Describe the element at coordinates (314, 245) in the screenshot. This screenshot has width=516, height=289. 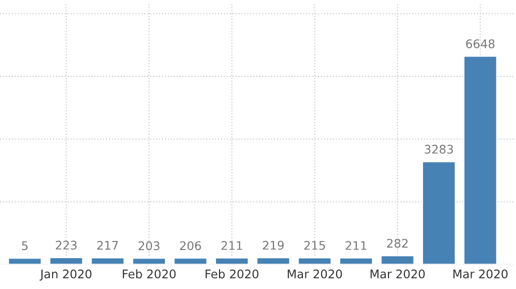
I see `data-label: 215` at that location.